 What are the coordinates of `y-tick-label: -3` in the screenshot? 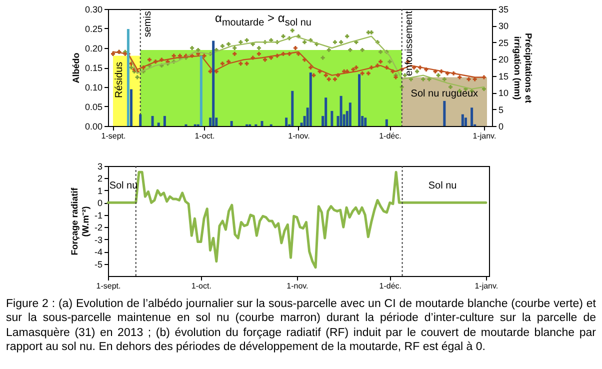 It's located at (98, 239).